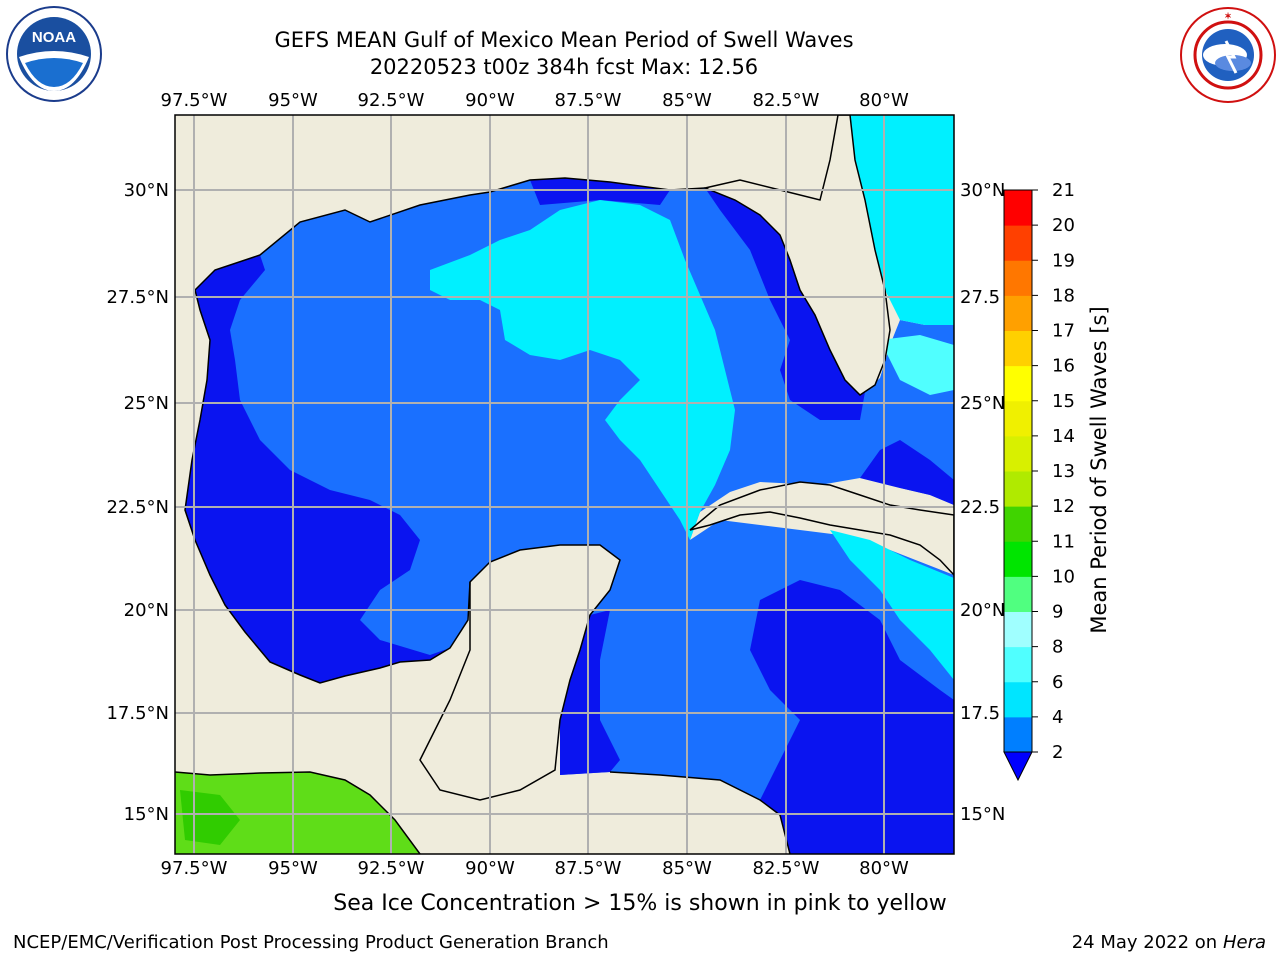 Image resolution: width=1280 pixels, height=960 pixels. Describe the element at coordinates (600, 191) in the screenshot. I see `northern-gulf-strip` at that location.